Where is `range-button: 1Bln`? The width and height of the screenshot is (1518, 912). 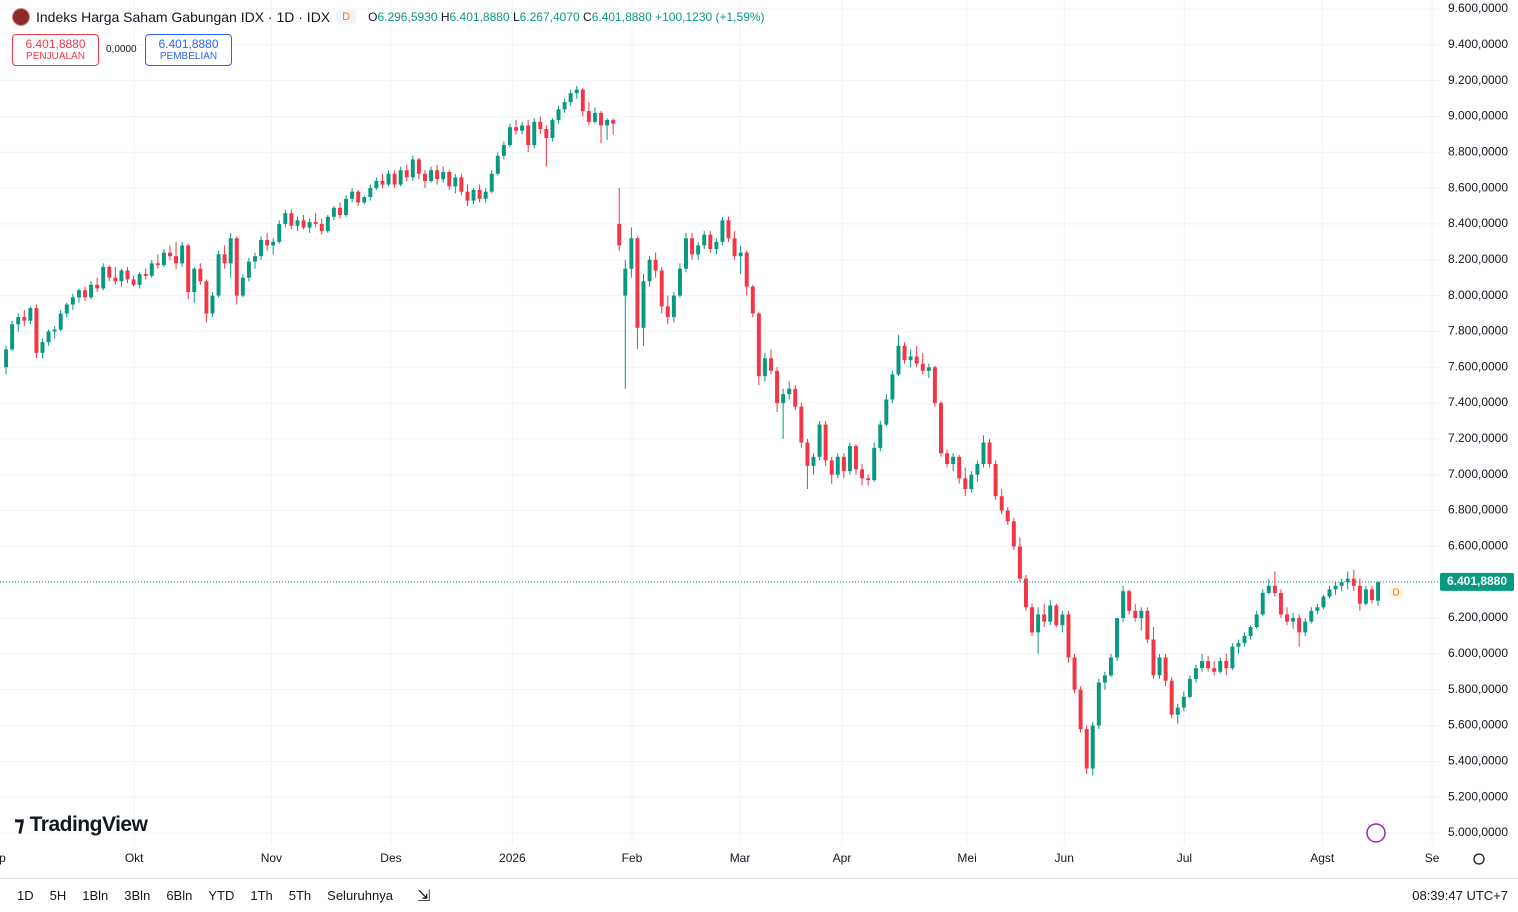 range-button: 1Bln is located at coordinates (95, 895).